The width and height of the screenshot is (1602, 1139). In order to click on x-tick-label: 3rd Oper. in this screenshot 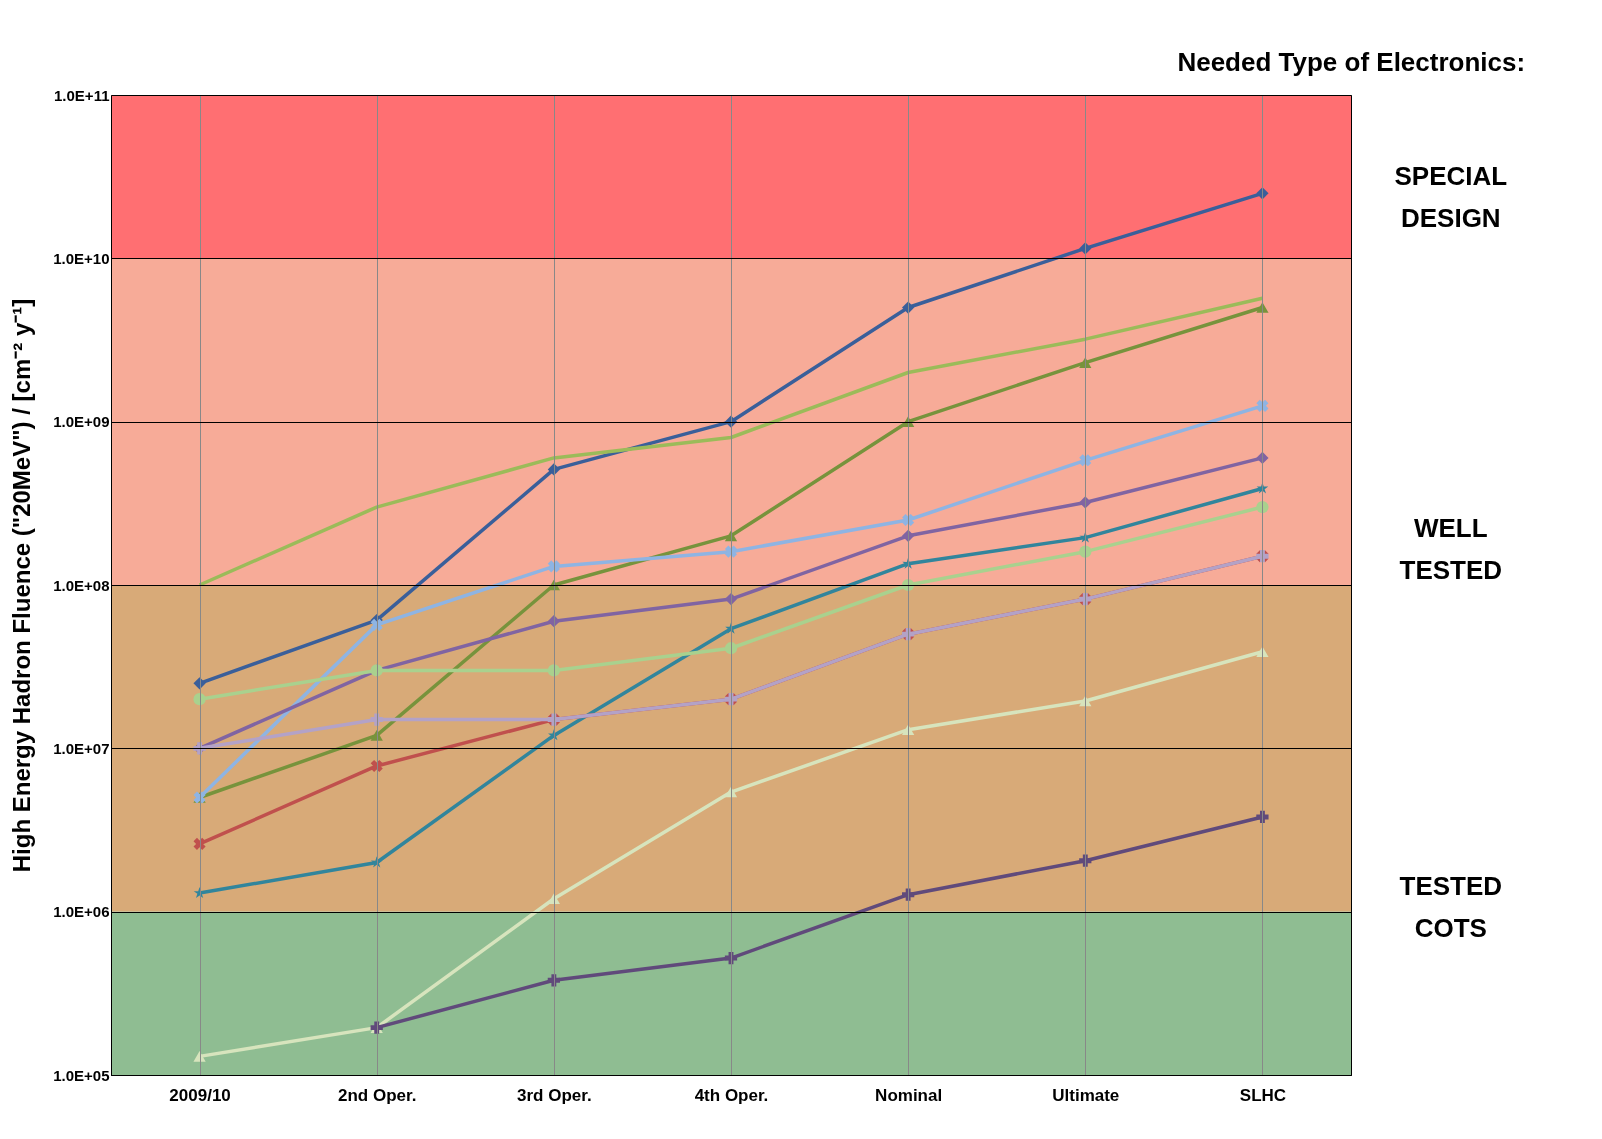, I will do `click(554, 1095)`.